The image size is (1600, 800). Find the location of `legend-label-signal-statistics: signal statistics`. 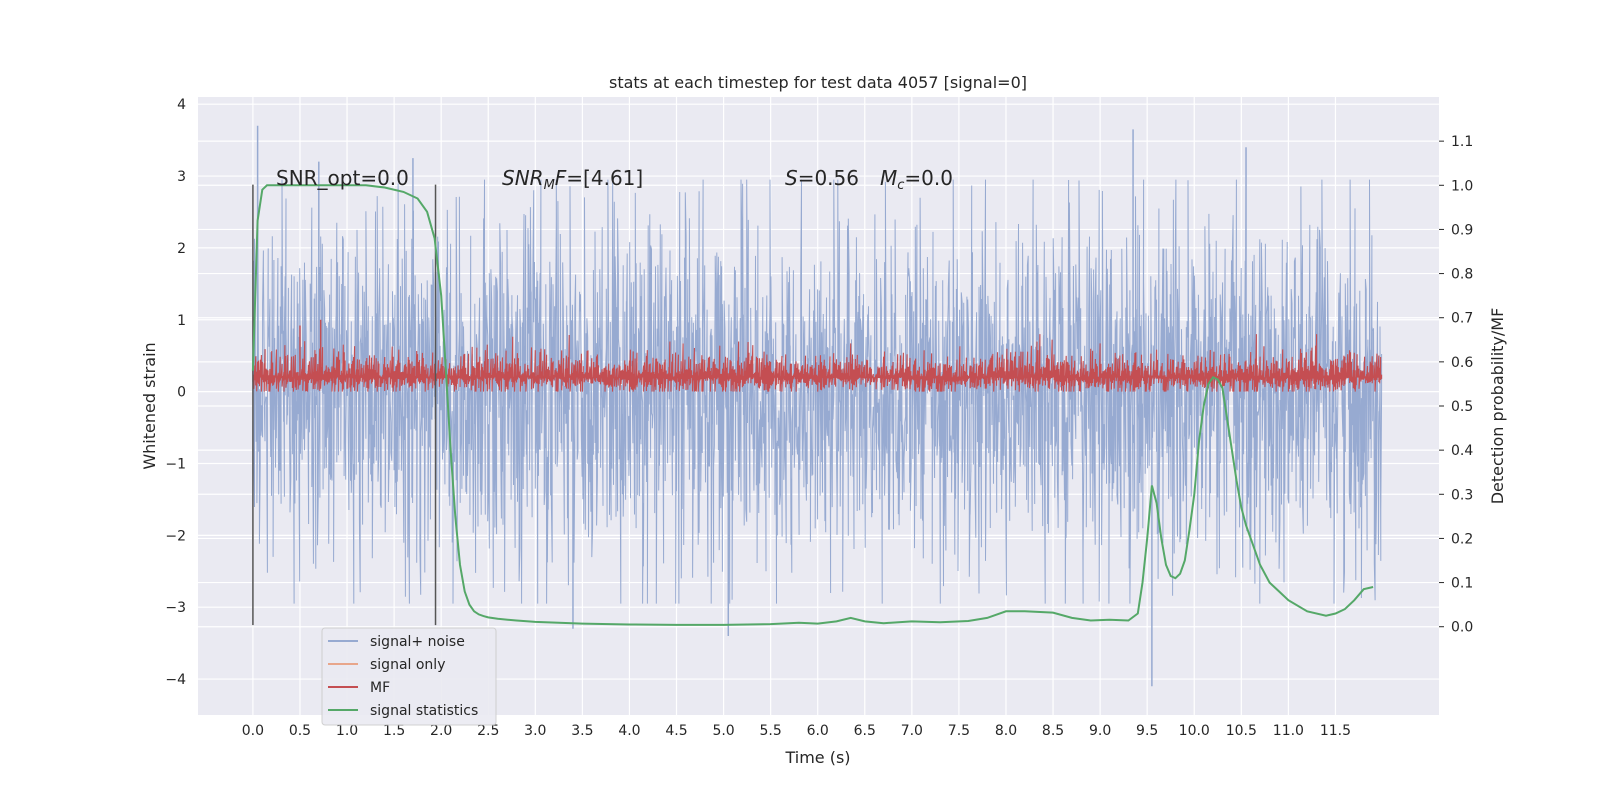

legend-label-signal-statistics: signal statistics is located at coordinates (424, 711).